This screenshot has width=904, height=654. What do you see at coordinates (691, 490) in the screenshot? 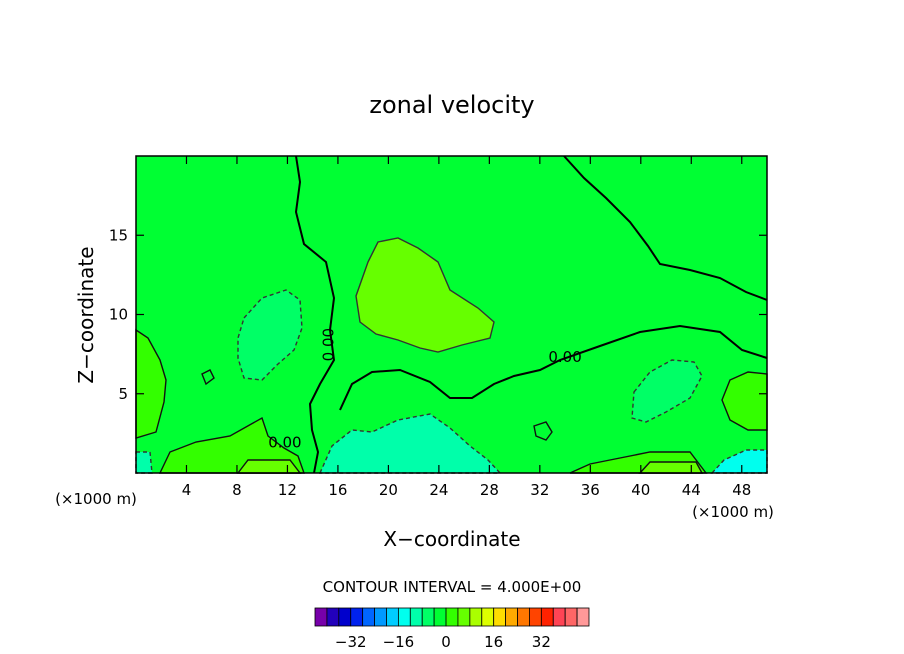
I see `x-tick-label-44: 44` at bounding box center [691, 490].